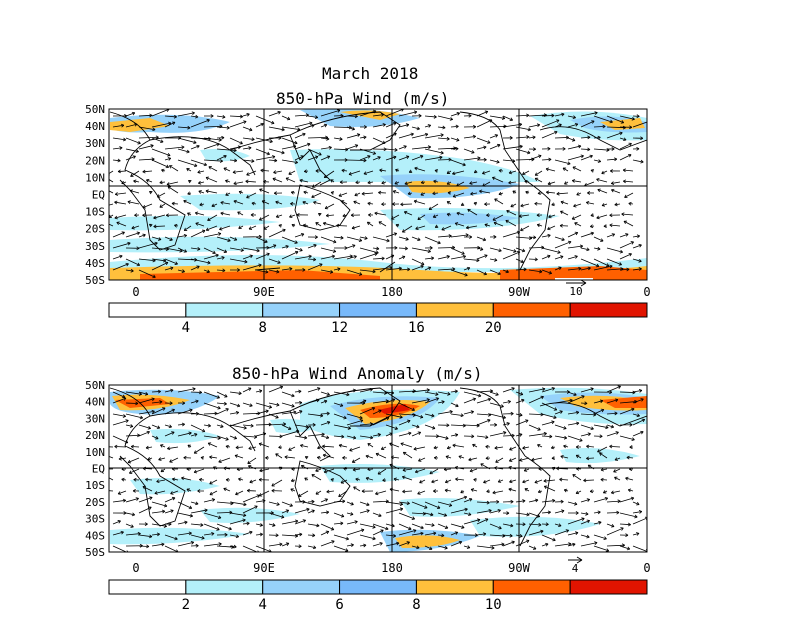  Describe the element at coordinates (95, 177) in the screenshot. I see `lat-label: 10N` at that location.